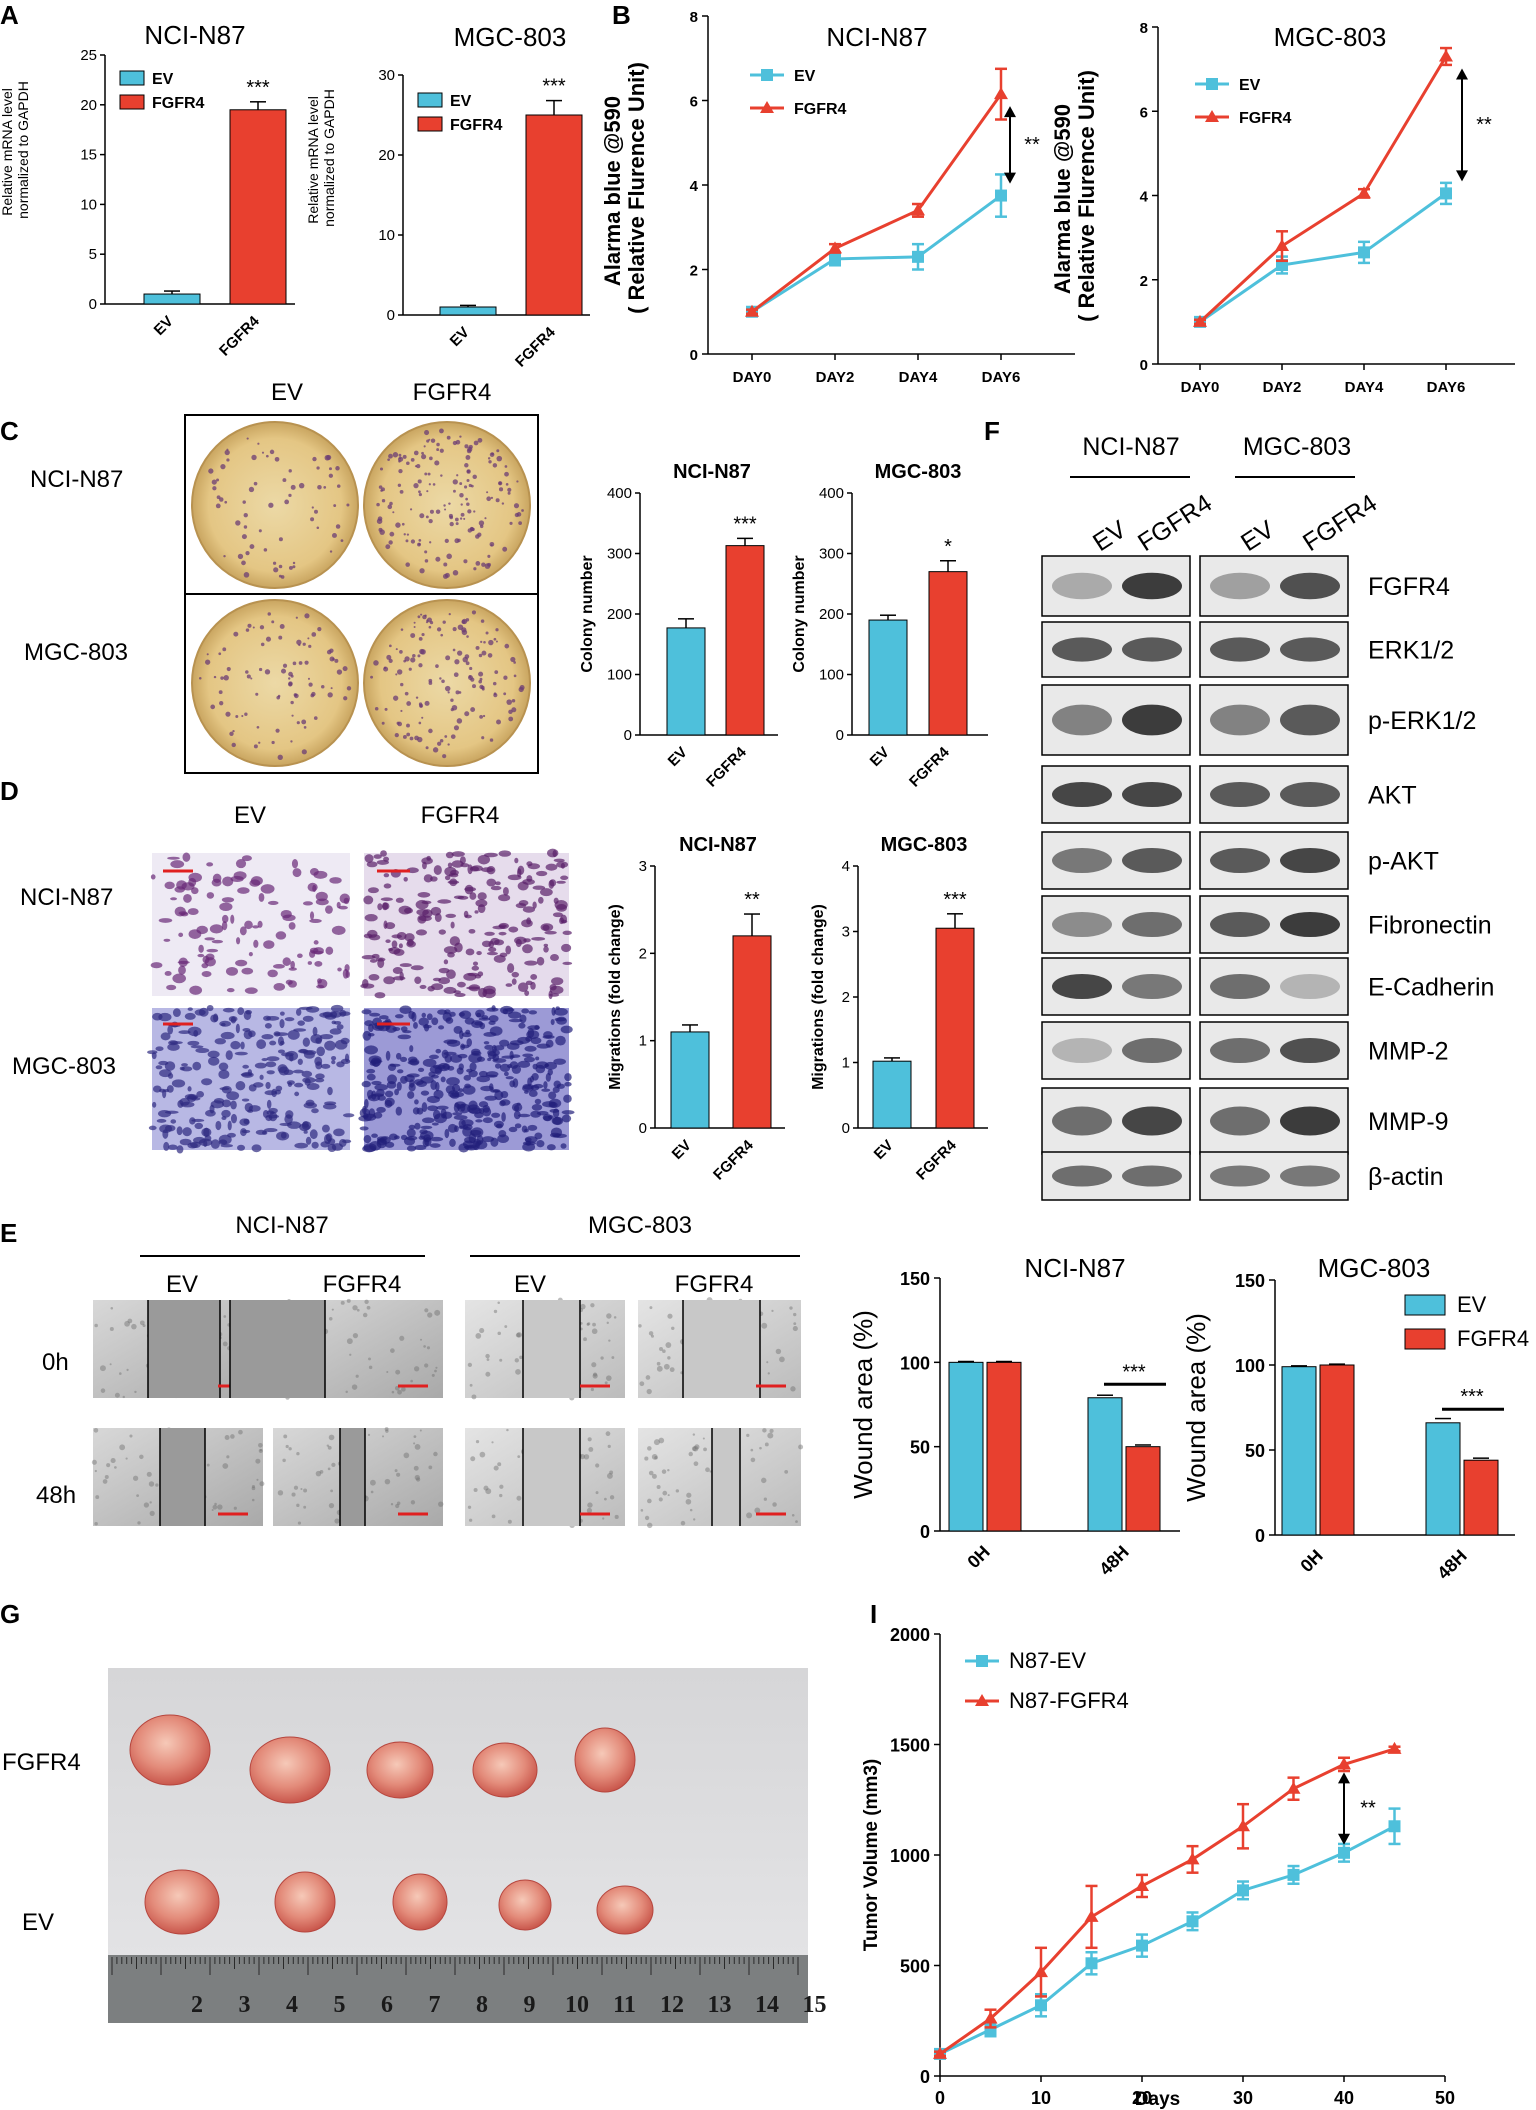 This screenshot has width=1536, height=2110. What do you see at coordinates (1344, 1763) in the screenshot?
I see `data-point-n87-fgfr4` at bounding box center [1344, 1763].